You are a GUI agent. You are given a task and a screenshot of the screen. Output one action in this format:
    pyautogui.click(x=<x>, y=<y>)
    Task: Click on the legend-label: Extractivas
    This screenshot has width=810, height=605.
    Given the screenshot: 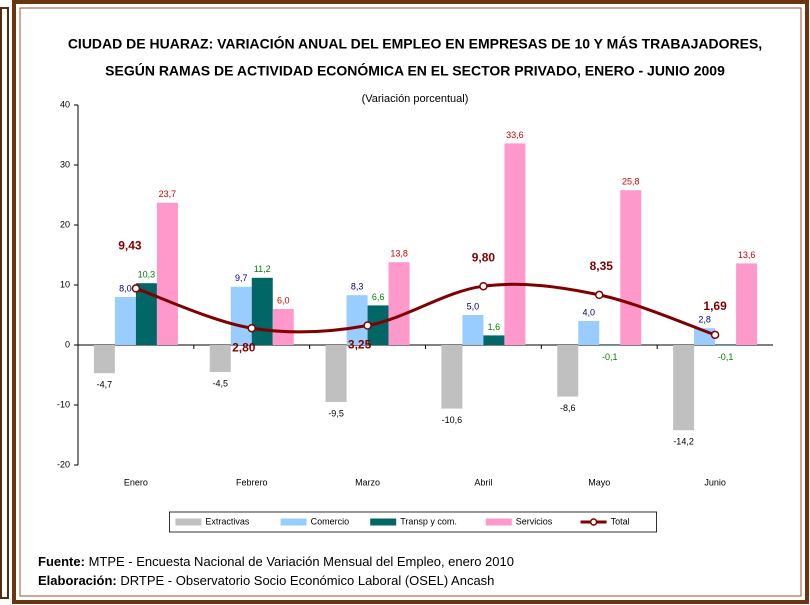 What is the action you would take?
    pyautogui.click(x=227, y=521)
    